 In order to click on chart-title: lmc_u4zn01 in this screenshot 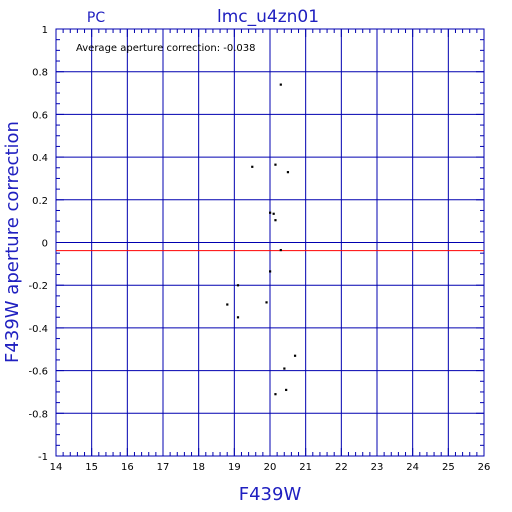, I will do `click(268, 17)`.